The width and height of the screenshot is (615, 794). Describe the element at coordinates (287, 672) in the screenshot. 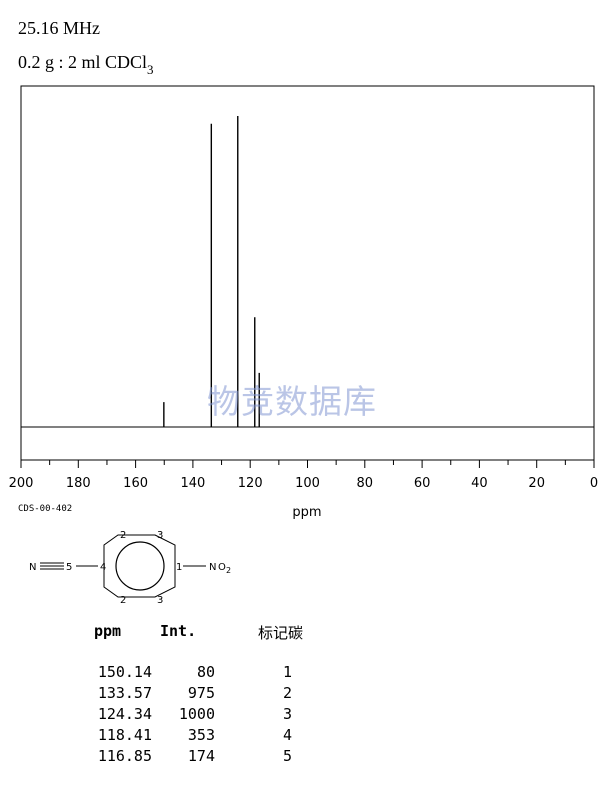

I see `table-cell-label: 1` at that location.